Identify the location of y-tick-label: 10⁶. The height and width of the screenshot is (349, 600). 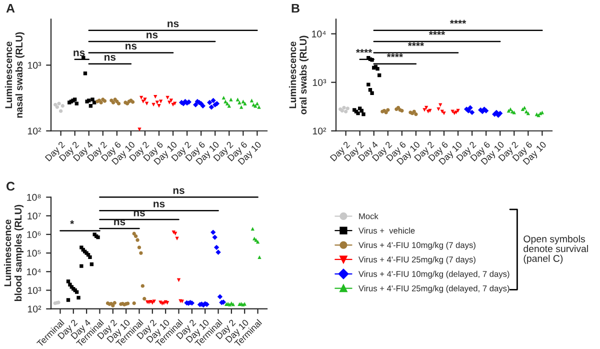
(34, 234).